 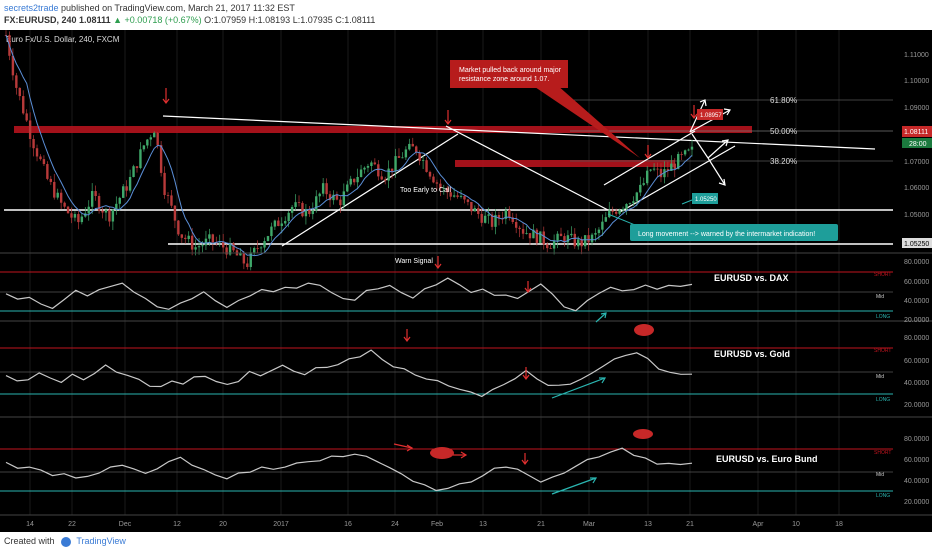 What do you see at coordinates (882, 453) in the screenshot?
I see `short-zone-label: SHORT` at bounding box center [882, 453].